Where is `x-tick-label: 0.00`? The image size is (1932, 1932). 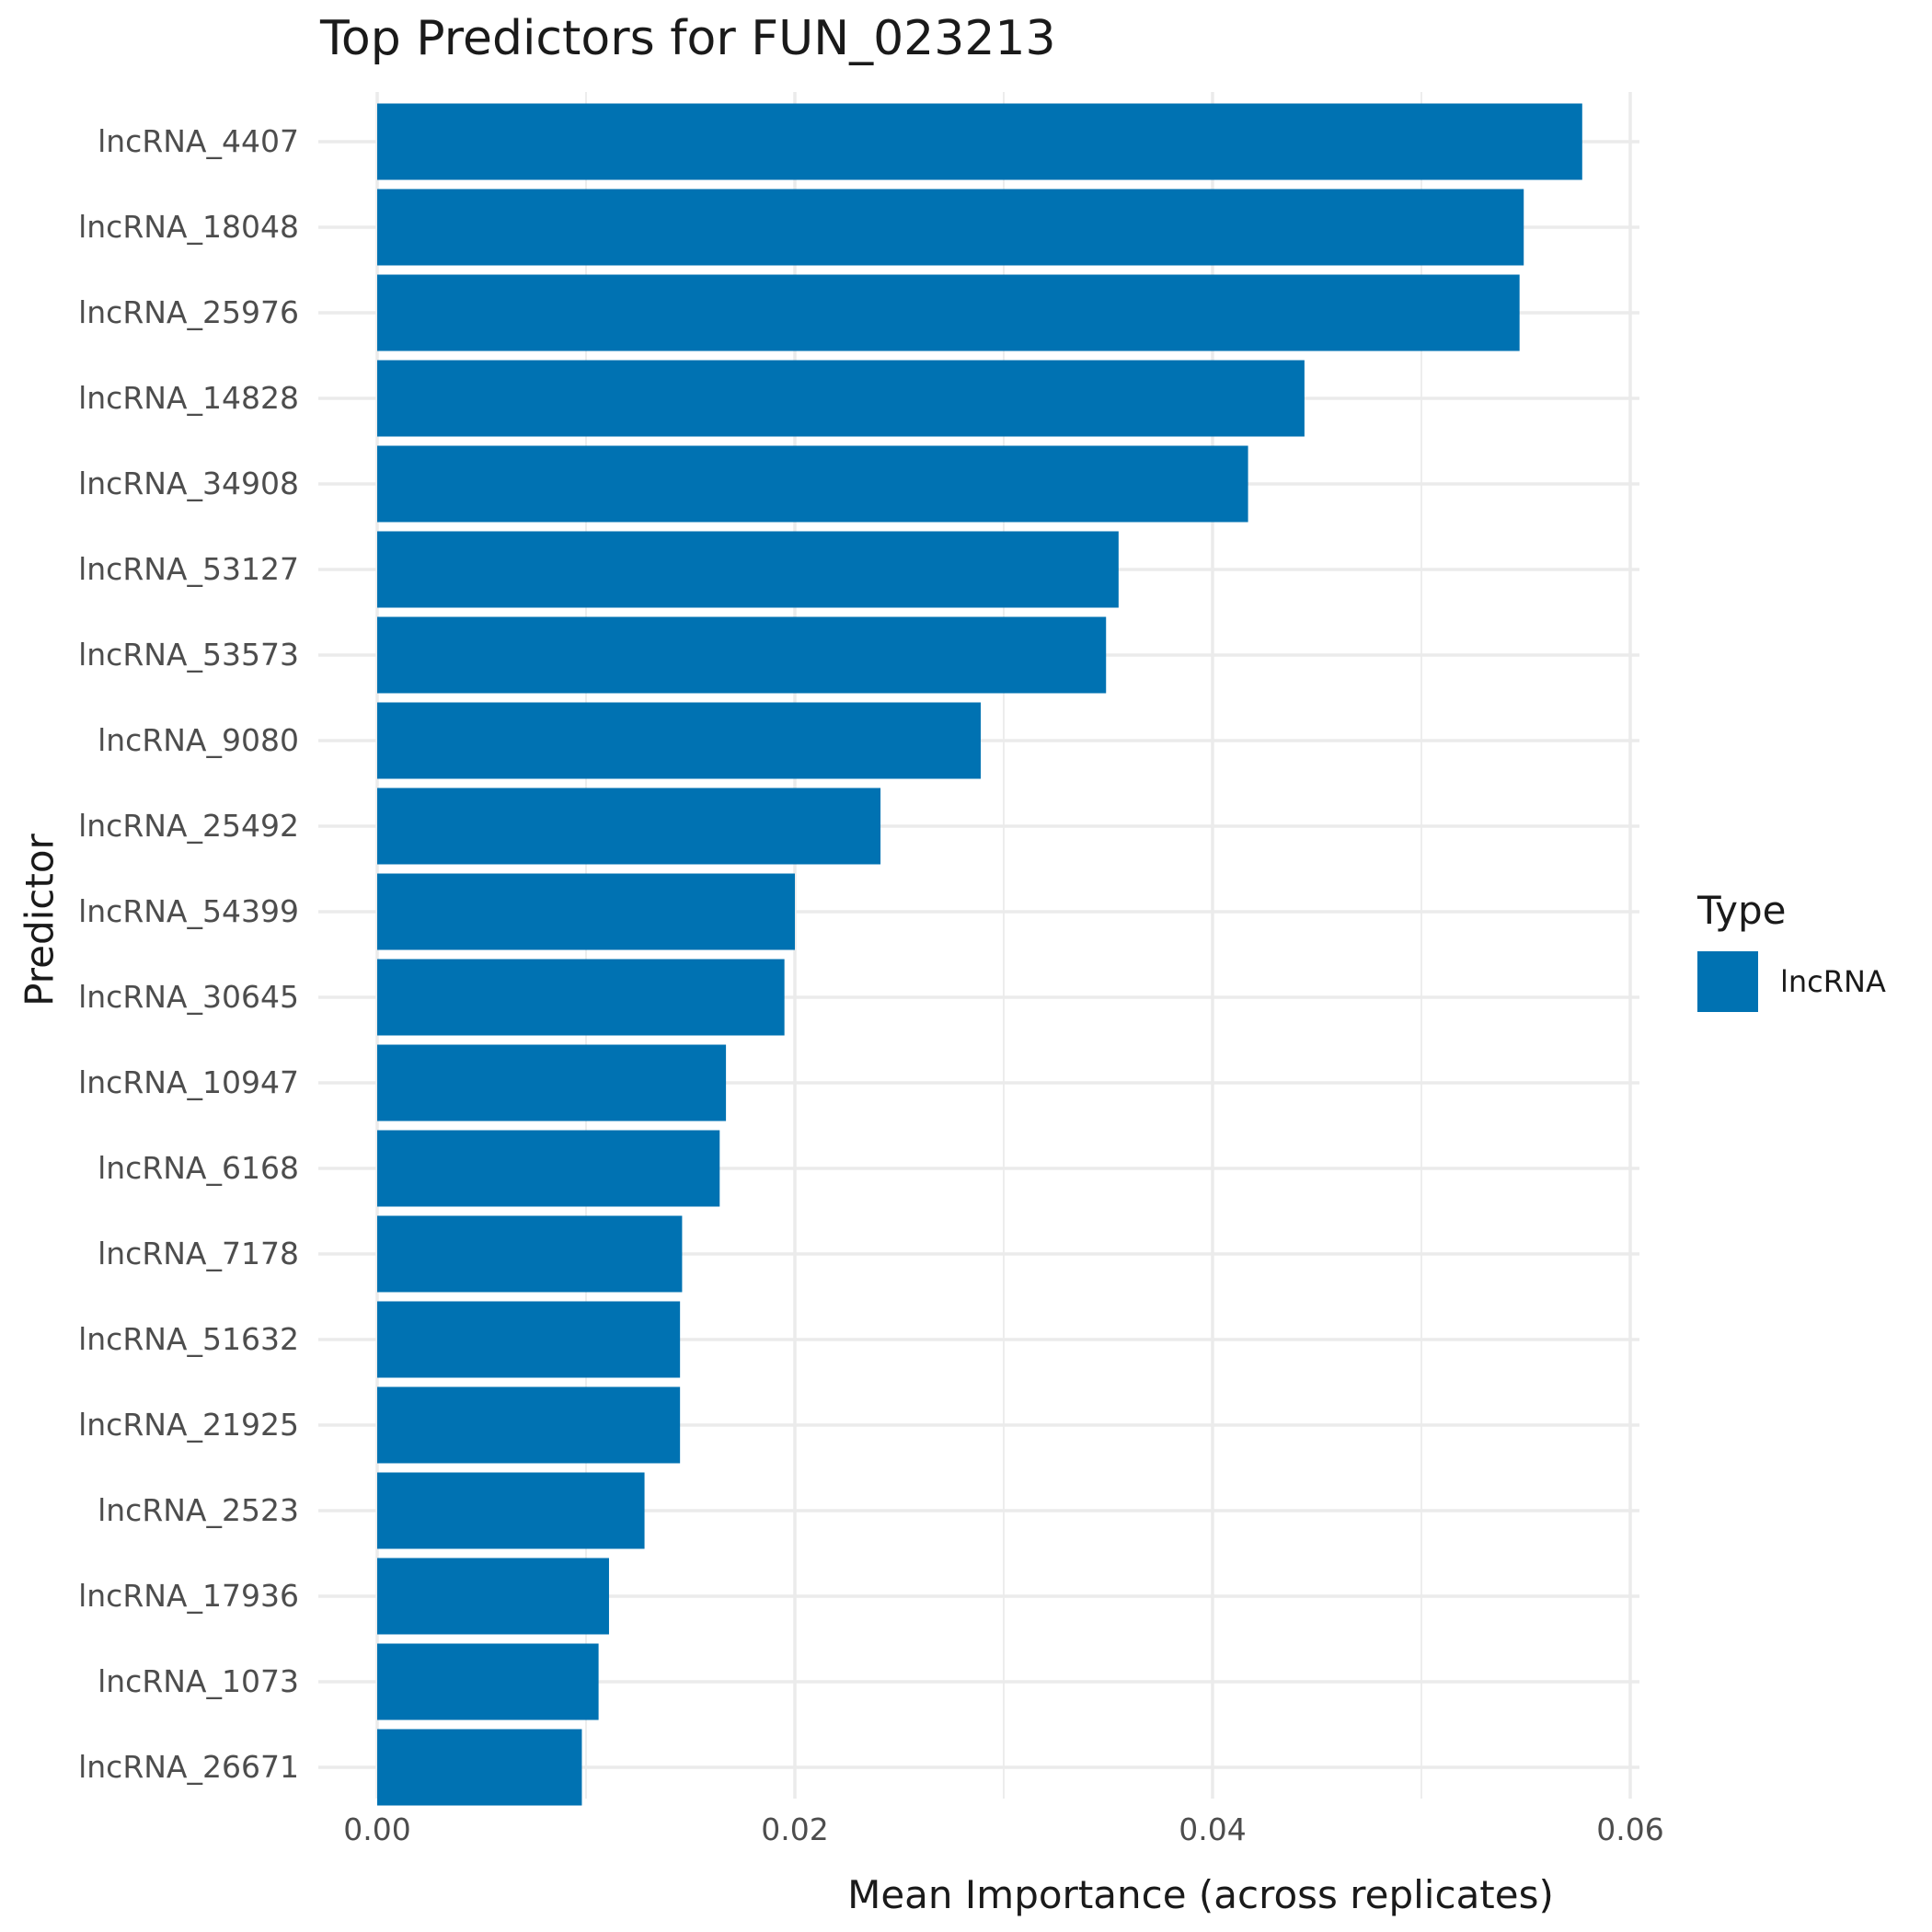 x-tick-label: 0.00 is located at coordinates (376, 1829).